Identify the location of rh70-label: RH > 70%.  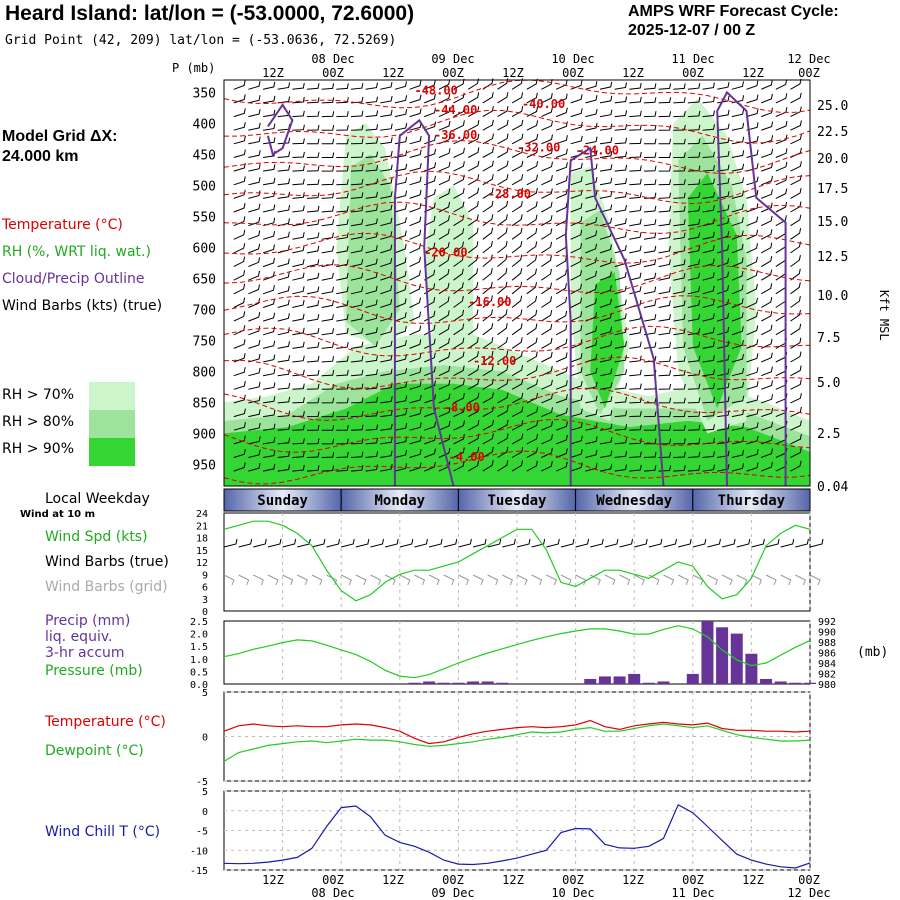
(38, 395).